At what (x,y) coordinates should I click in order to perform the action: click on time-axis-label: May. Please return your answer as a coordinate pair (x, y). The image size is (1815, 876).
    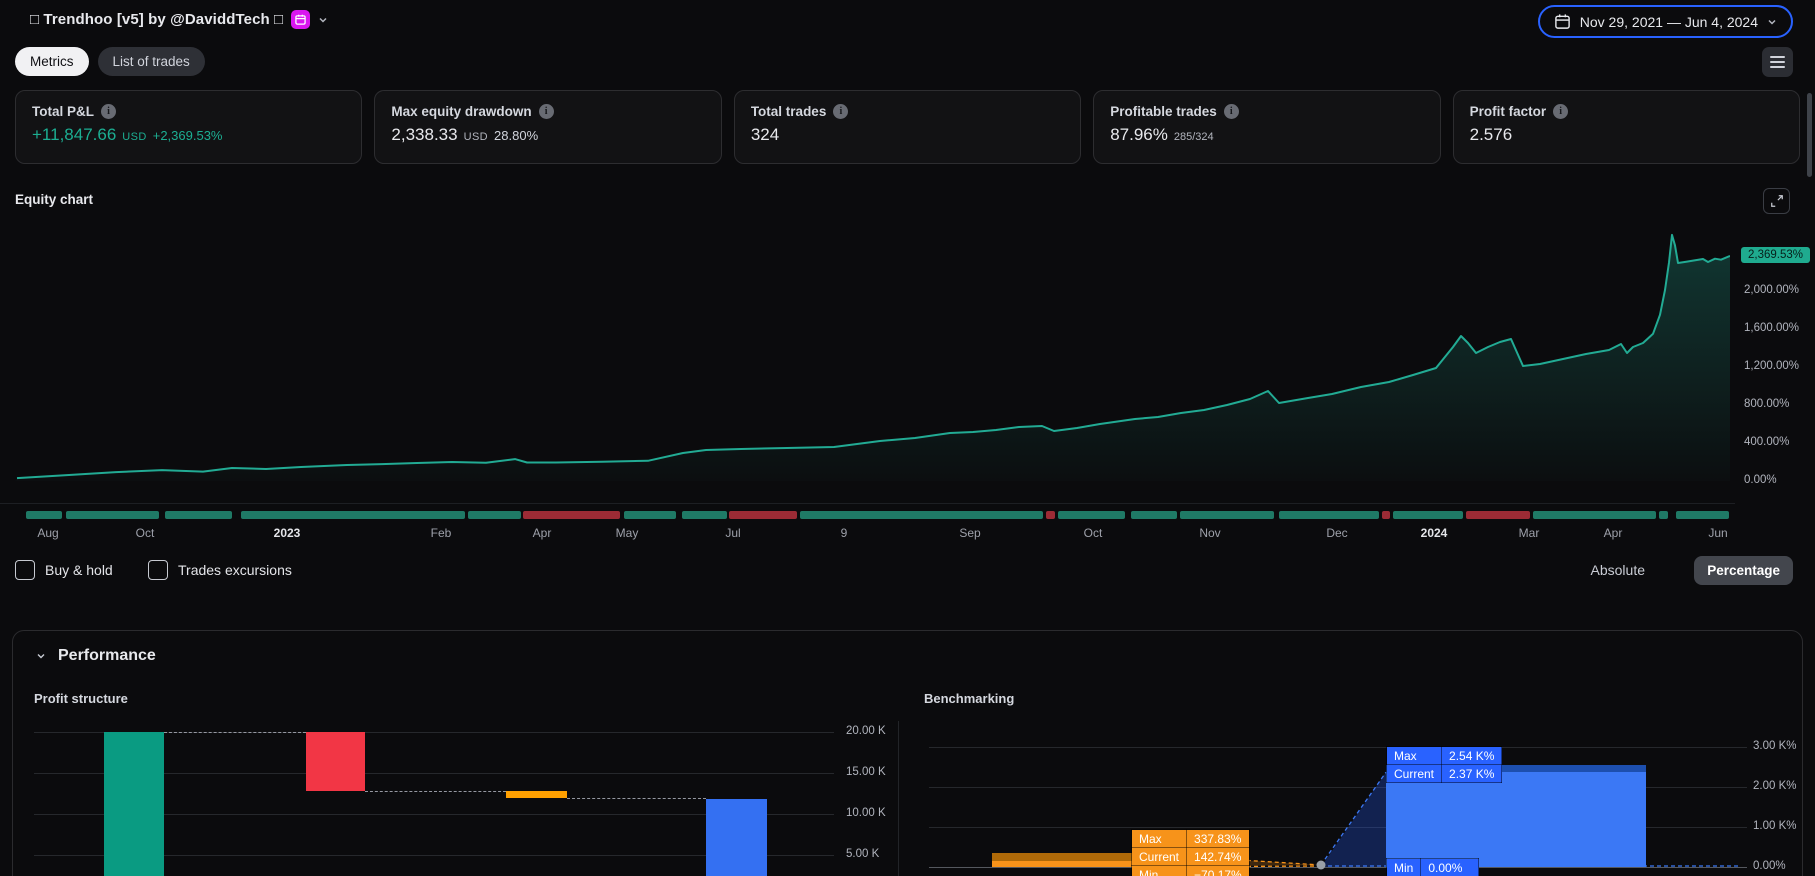
    Looking at the image, I should click on (627, 533).